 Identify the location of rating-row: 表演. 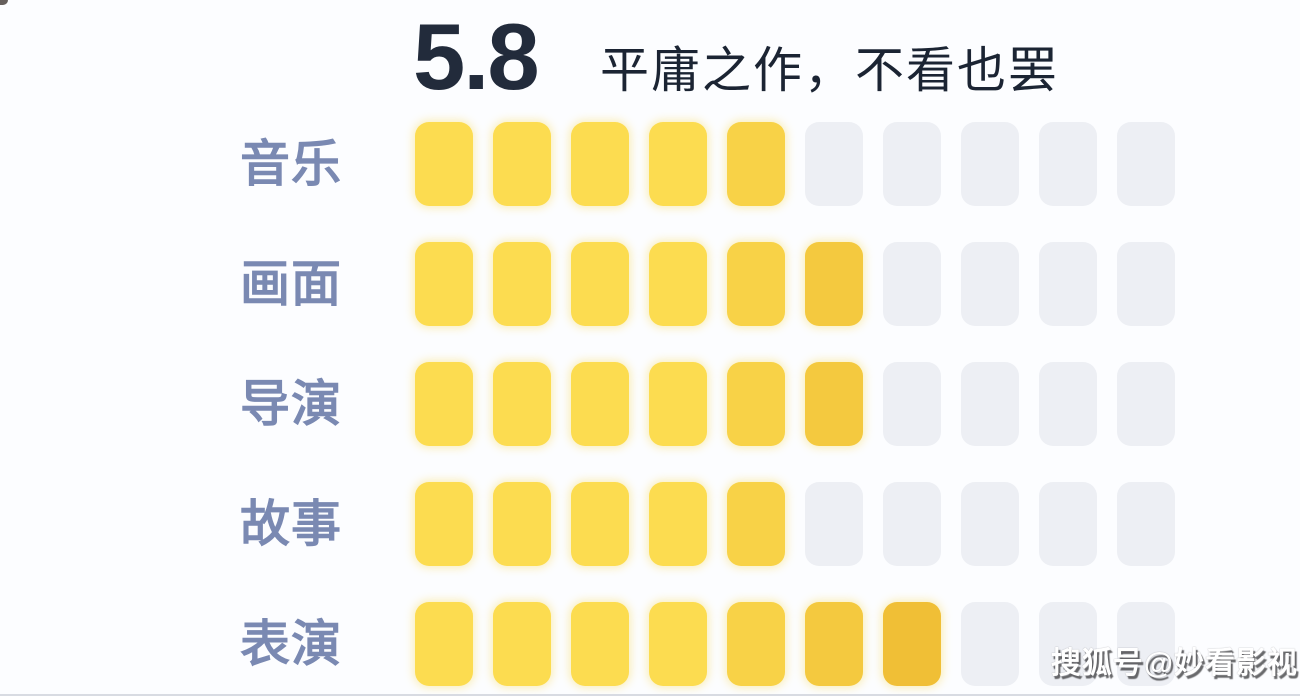
(650, 644).